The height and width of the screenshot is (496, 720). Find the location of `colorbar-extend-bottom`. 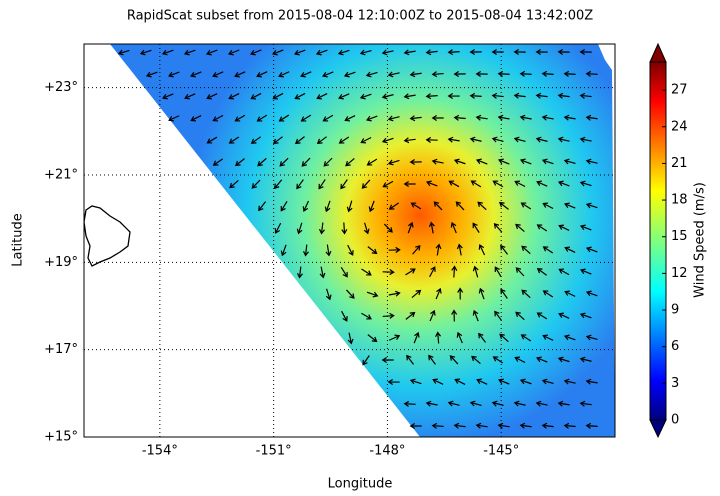

colorbar-extend-bottom is located at coordinates (658, 429).